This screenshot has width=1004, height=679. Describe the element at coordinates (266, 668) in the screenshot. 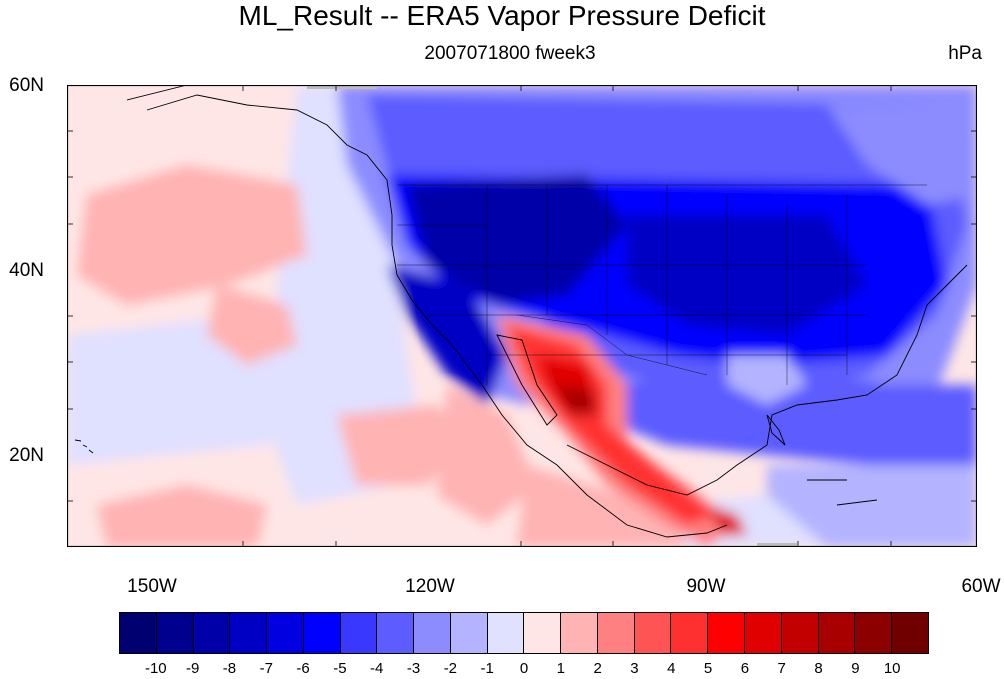

I see `colorbar-tick-label: -7` at that location.